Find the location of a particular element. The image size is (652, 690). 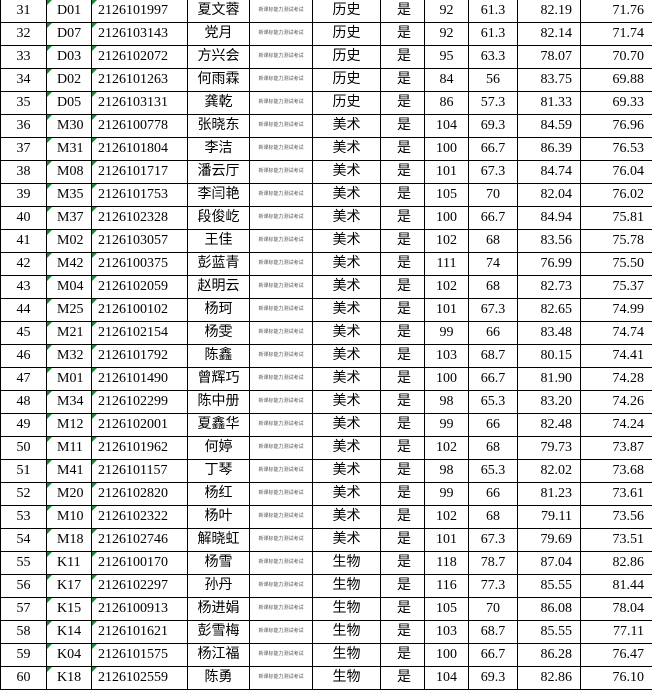

subject: 生物 is located at coordinates (347, 655).